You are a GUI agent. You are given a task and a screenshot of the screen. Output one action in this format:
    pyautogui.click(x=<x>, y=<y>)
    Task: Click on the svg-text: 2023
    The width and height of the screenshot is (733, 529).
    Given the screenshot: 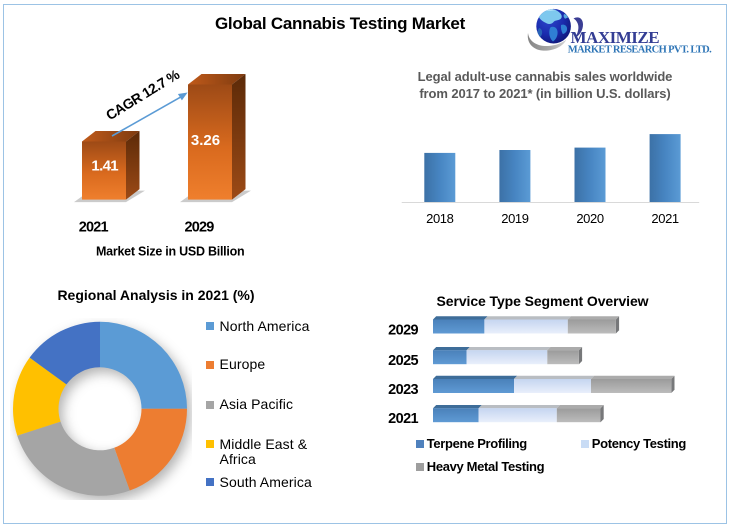 What is the action you would take?
    pyautogui.click(x=403, y=390)
    